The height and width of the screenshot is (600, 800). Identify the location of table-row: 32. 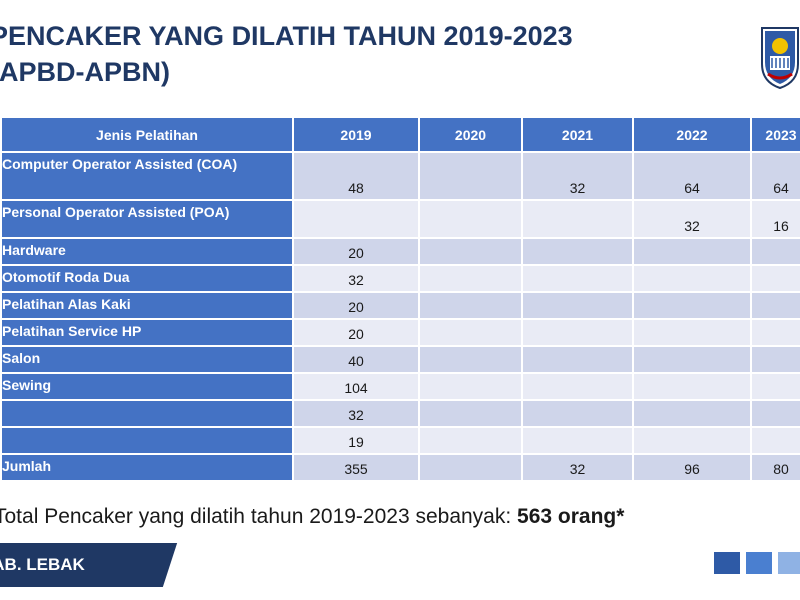
(400, 413).